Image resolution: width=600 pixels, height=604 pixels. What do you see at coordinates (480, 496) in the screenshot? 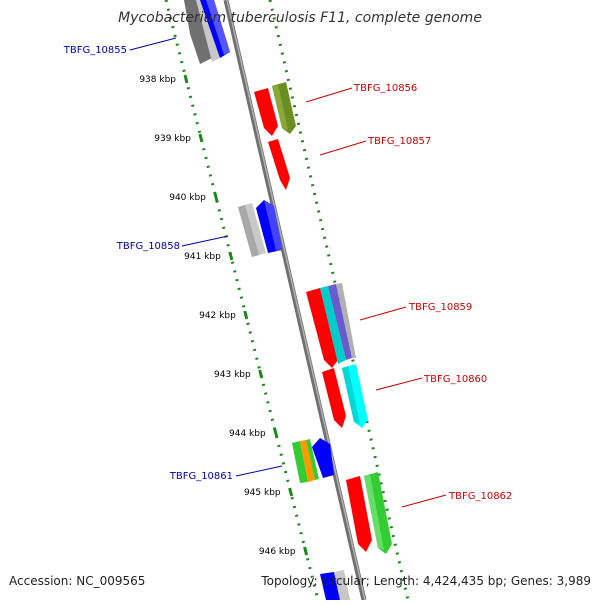
I see `gene-label-tbfg-10862: TBFG_10862` at bounding box center [480, 496].